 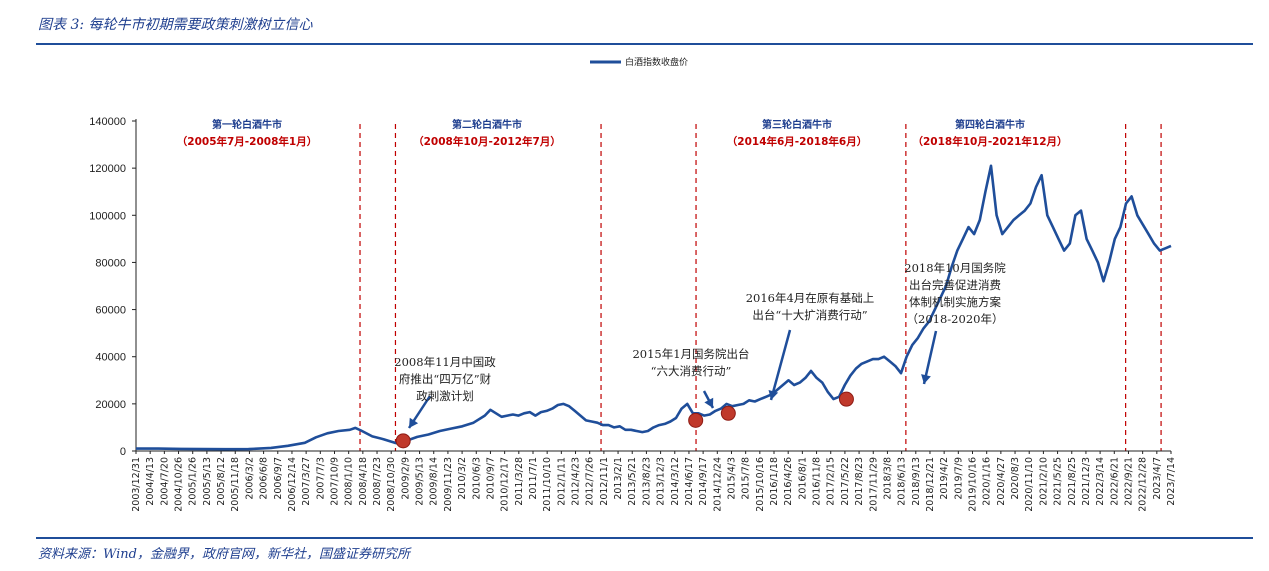 What do you see at coordinates (731, 478) in the screenshot?
I see `x-tick-label: 2015/4/3` at bounding box center [731, 478].